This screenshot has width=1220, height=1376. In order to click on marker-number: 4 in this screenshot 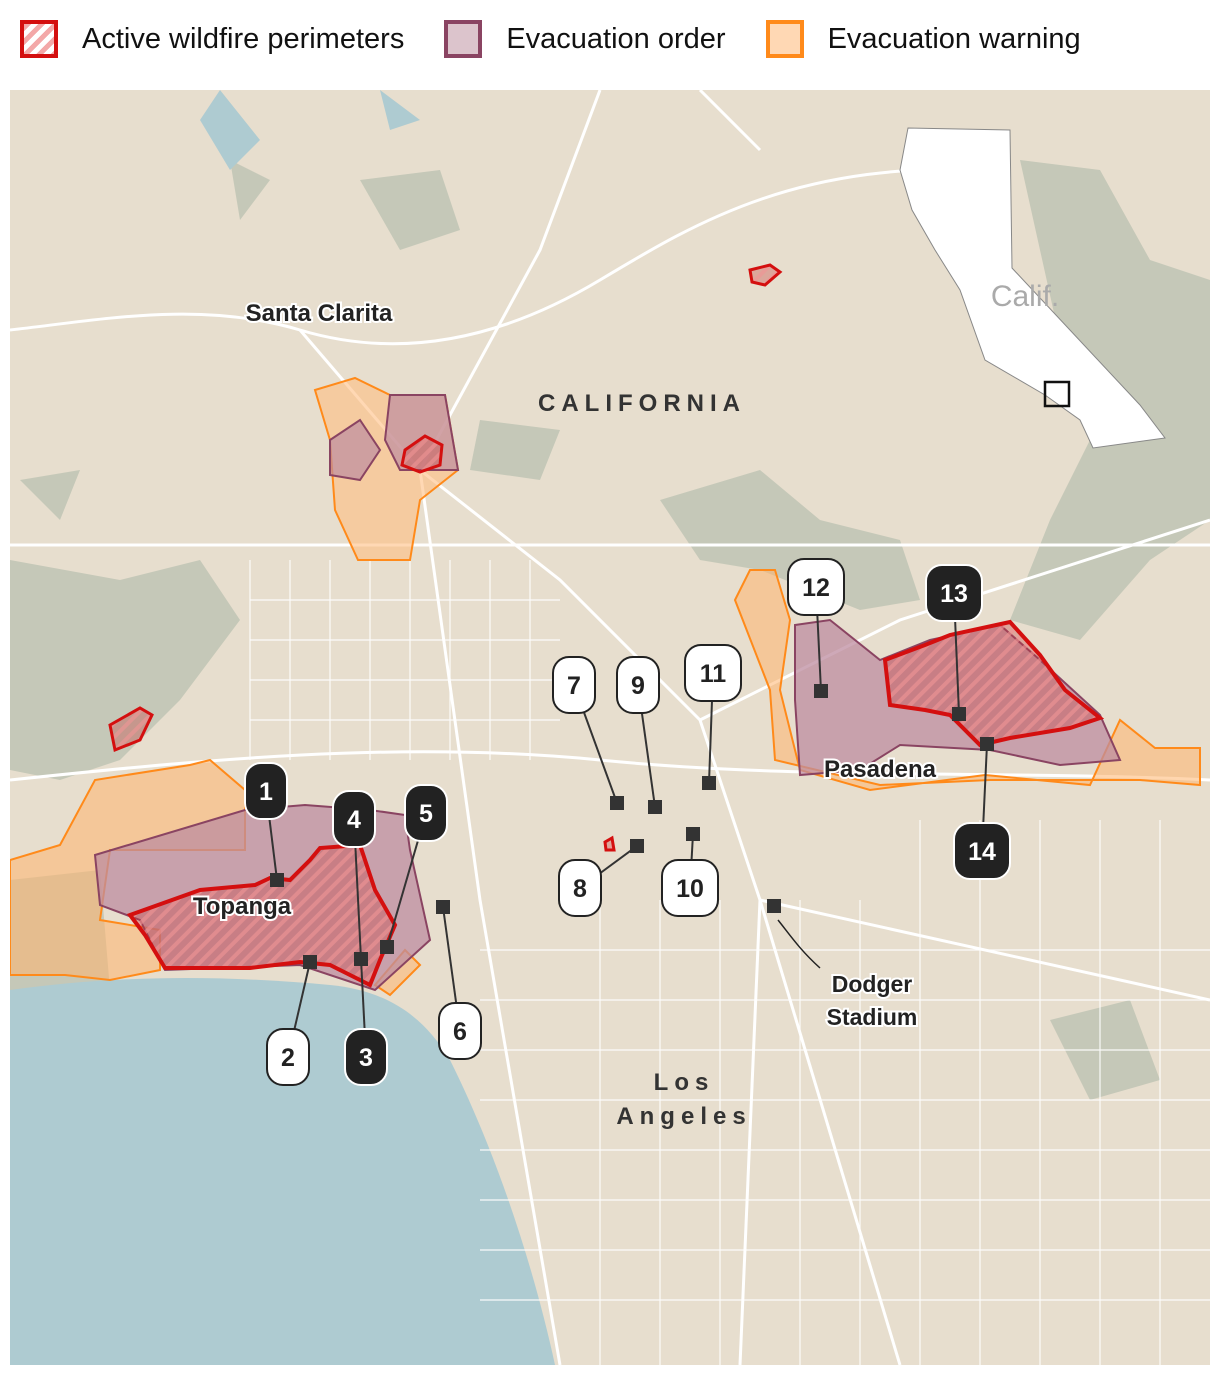, I will do `click(354, 820)`.